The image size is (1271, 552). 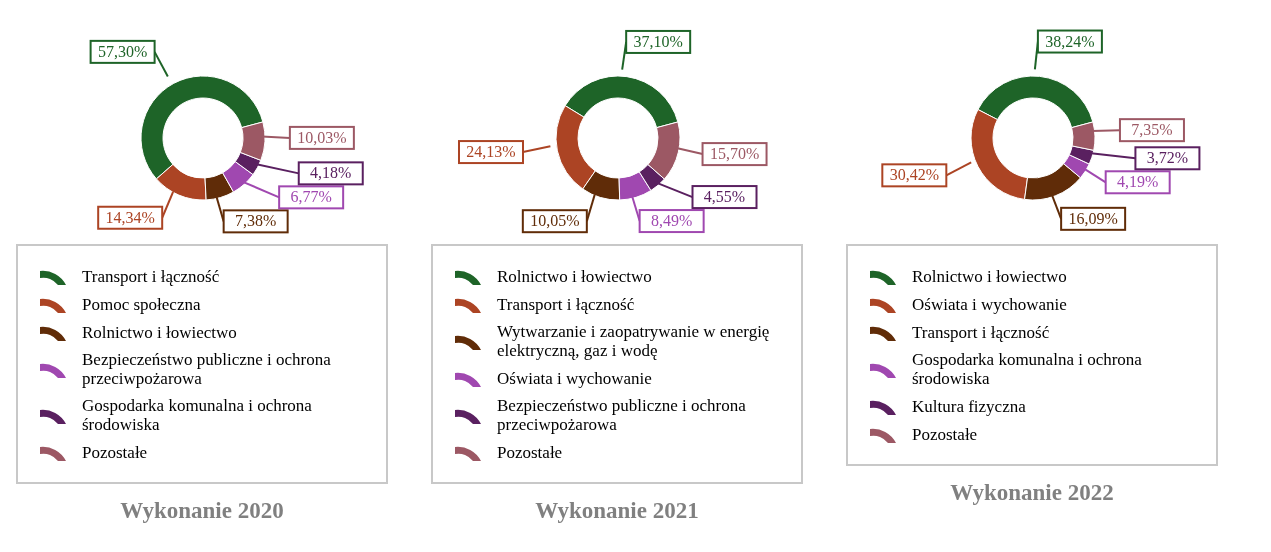 I want to click on data-label: 3,72%, so click(x=1167, y=158).